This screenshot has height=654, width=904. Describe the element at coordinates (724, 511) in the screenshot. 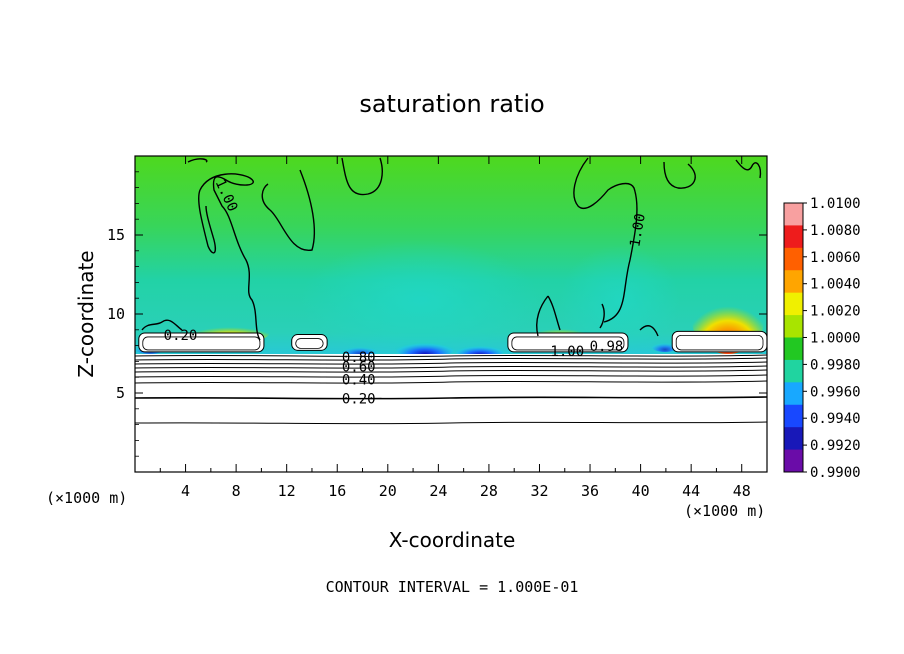

I see `x-unit-right: (×1000 m)` at that location.